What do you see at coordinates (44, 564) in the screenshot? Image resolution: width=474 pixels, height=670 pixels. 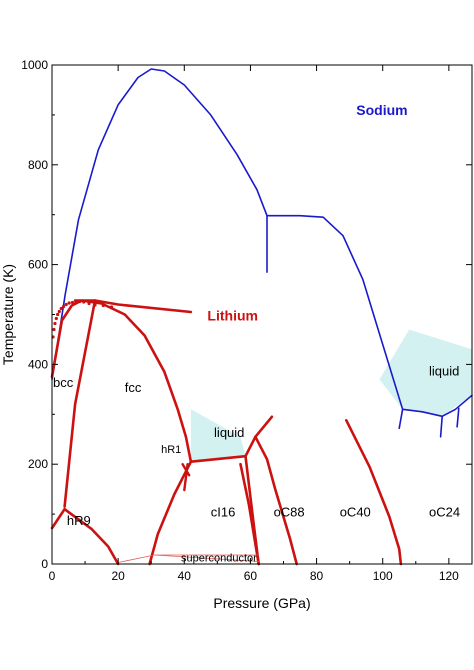 I see `y-tick-label-0: 0` at bounding box center [44, 564].